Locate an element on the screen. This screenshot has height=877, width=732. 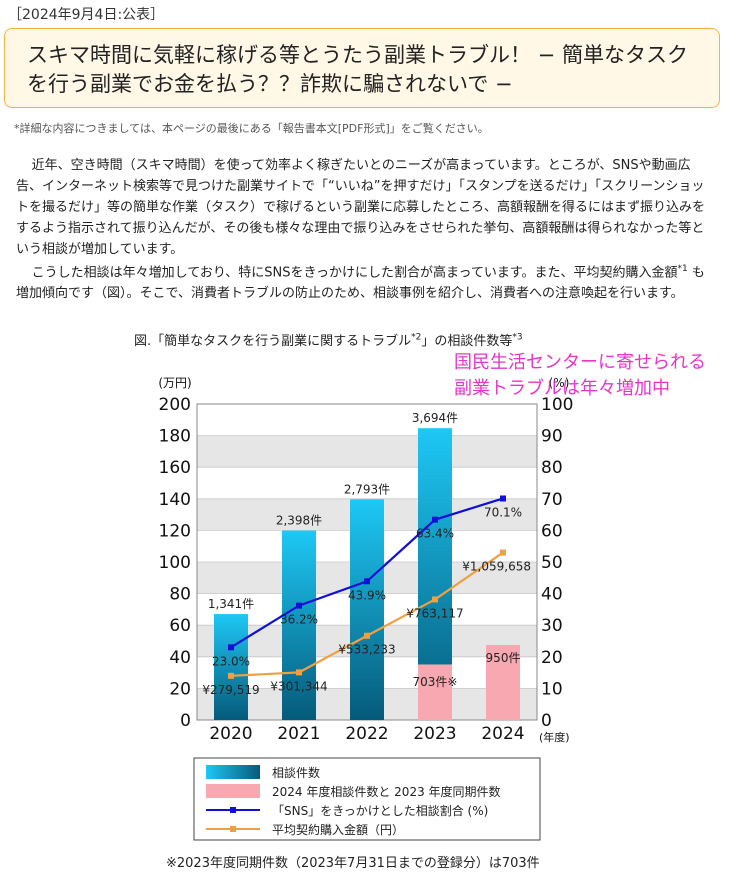
left-tick-label: 180 is located at coordinates (175, 437).